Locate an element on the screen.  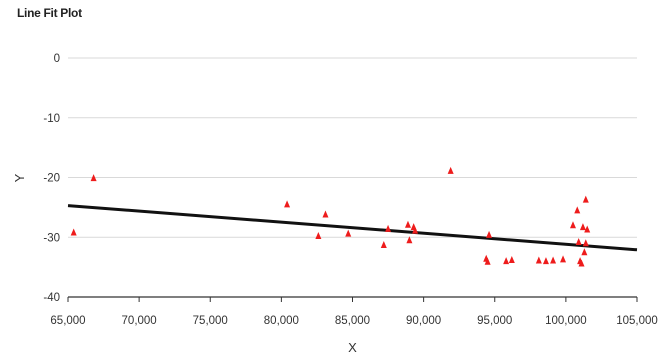
y-tick-label: -20 is located at coordinates (51, 179).